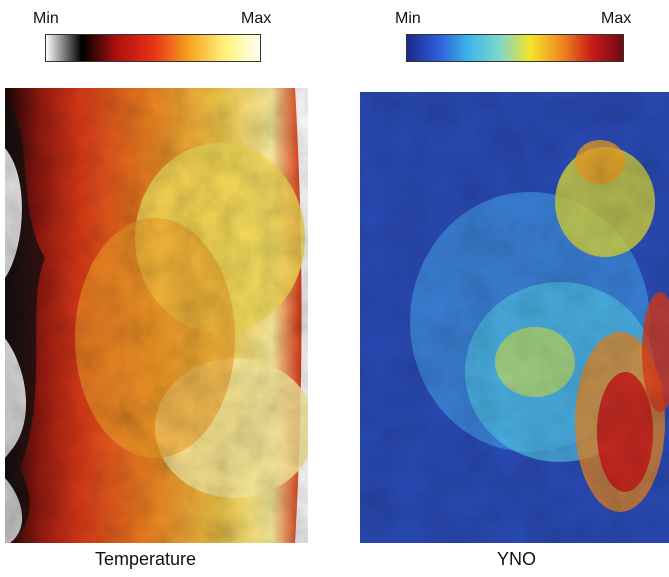 This screenshot has height=577, width=669. I want to click on temperature-caption: Temperature, so click(146, 559).